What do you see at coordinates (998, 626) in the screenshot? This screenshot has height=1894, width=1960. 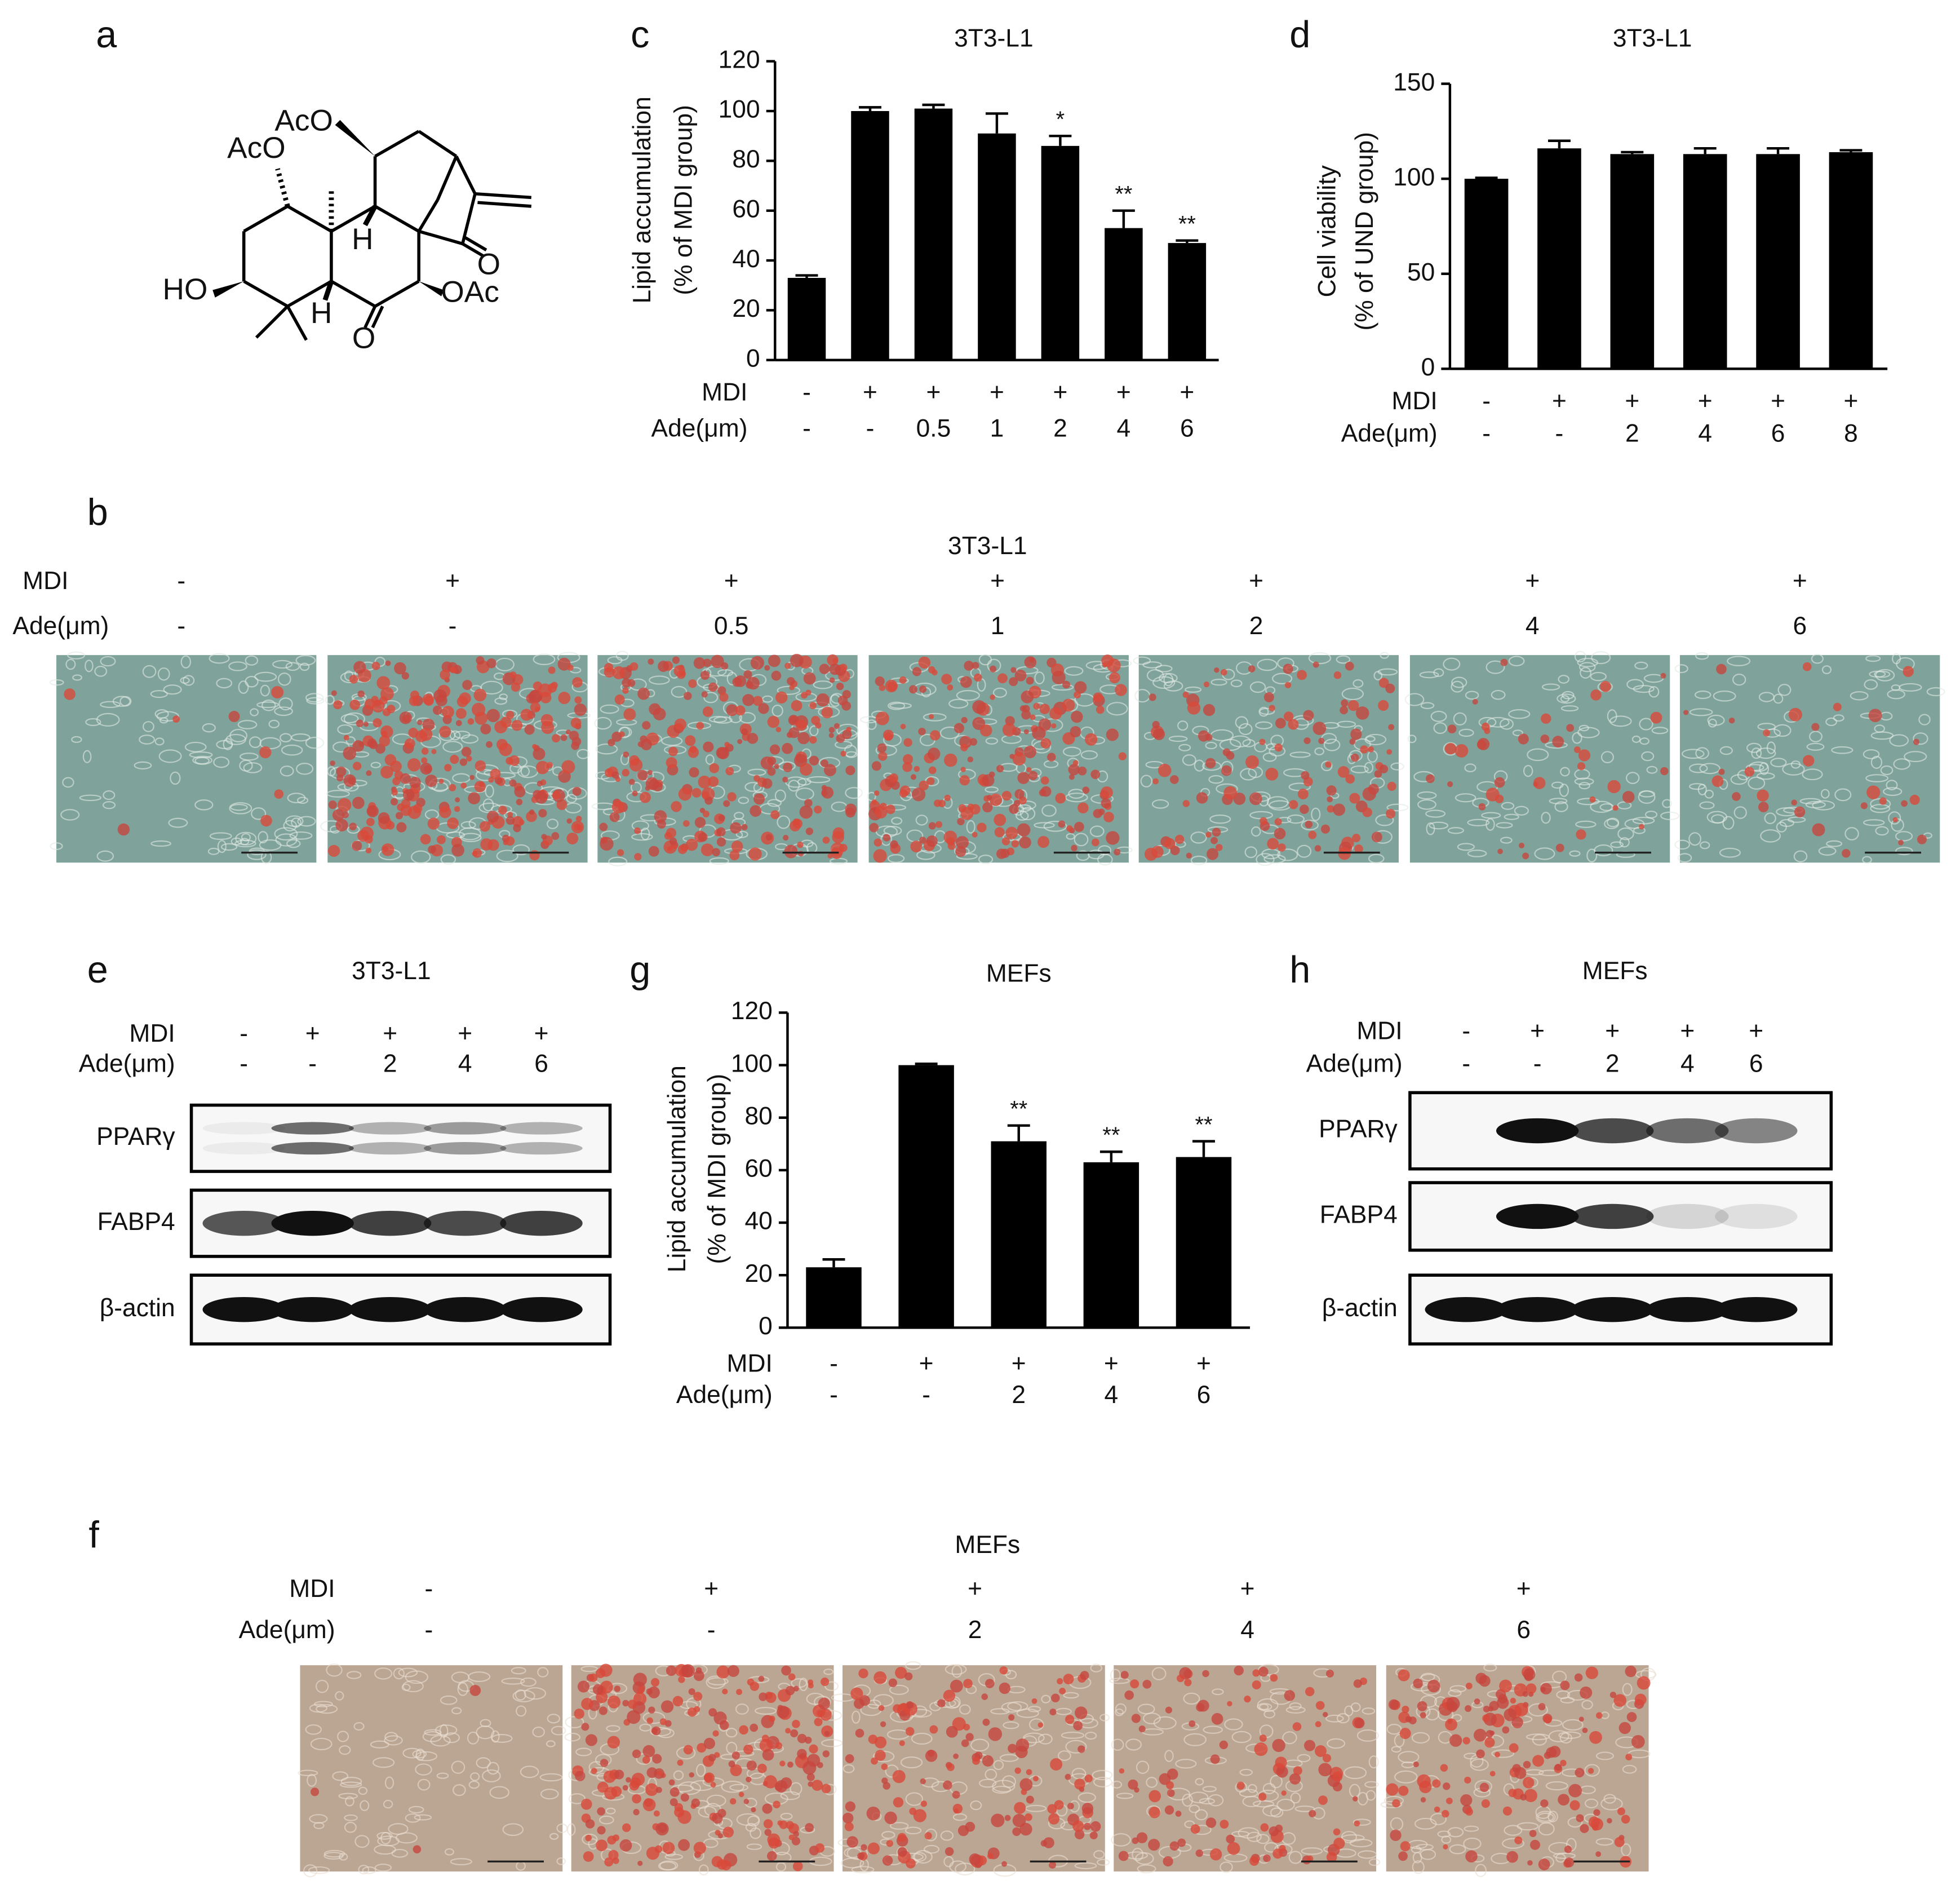 I see `condition-value: 1` at bounding box center [998, 626].